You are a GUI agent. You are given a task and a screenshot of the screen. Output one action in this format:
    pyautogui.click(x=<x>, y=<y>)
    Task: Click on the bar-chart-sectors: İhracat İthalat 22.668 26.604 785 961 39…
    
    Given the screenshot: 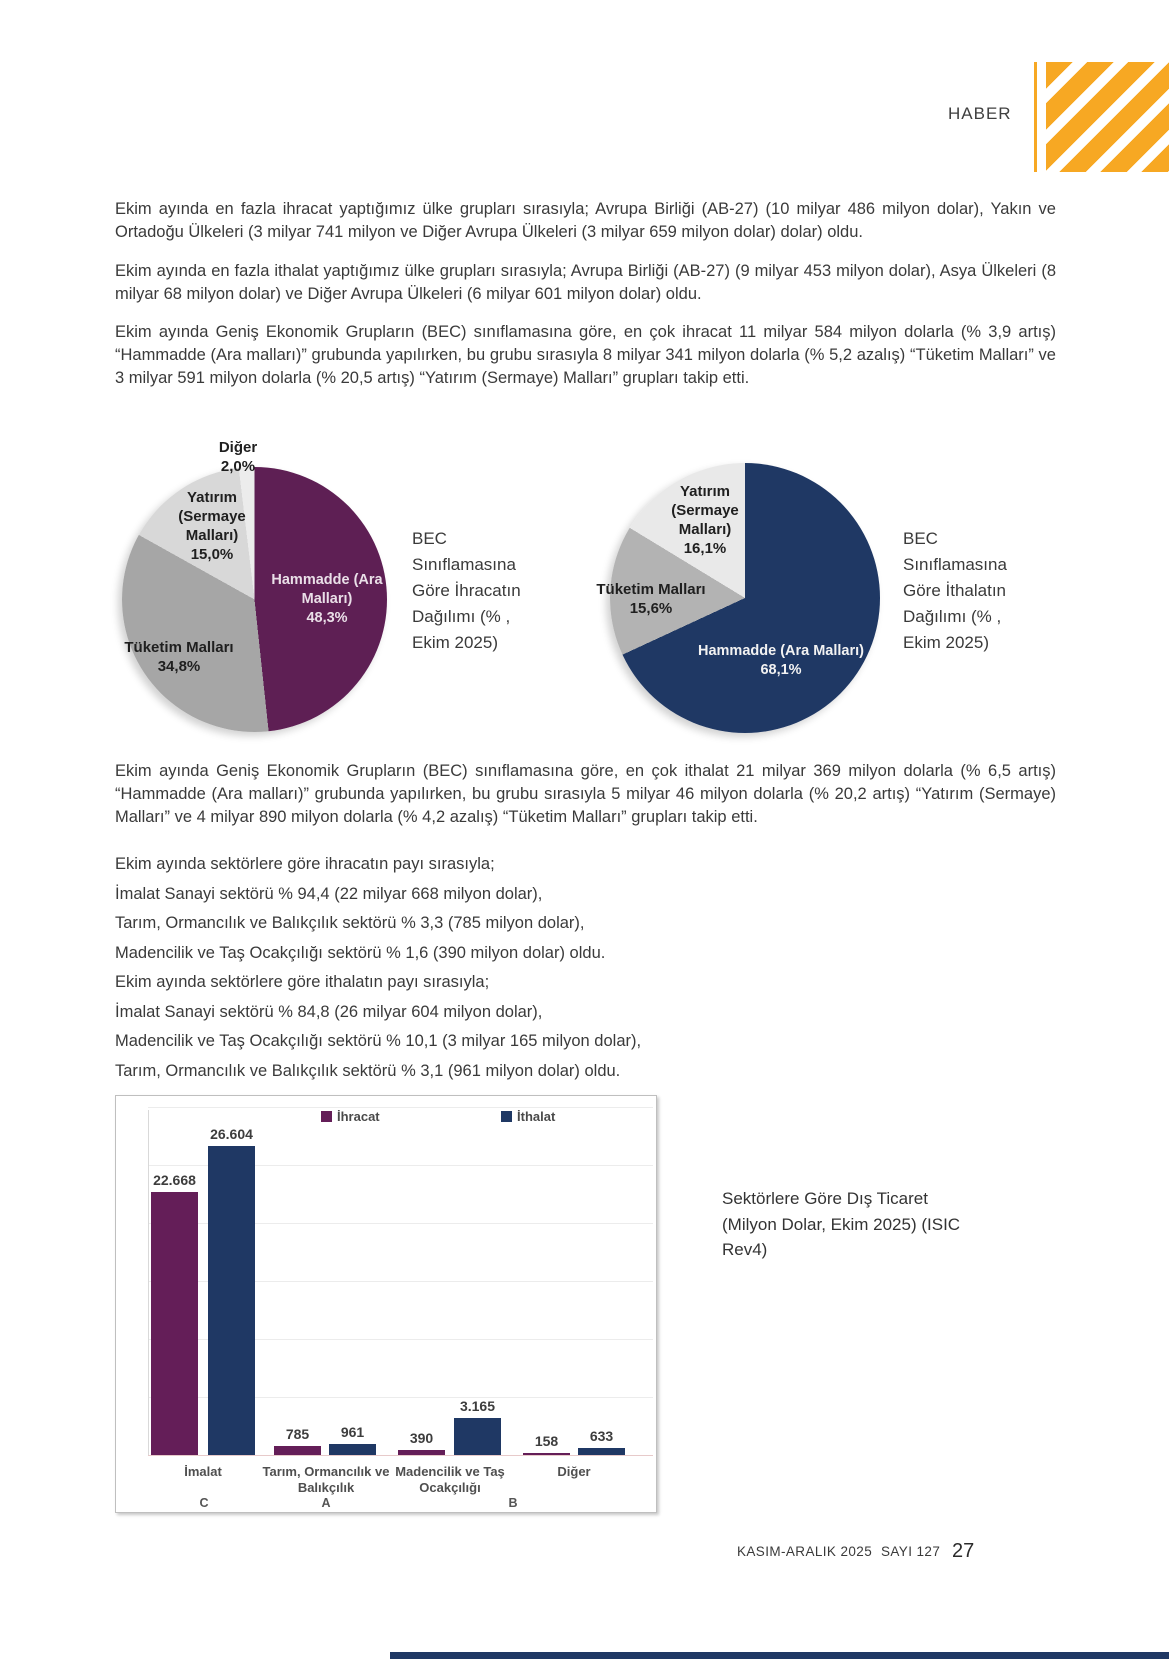 What is the action you would take?
    pyautogui.click(x=386, y=1304)
    